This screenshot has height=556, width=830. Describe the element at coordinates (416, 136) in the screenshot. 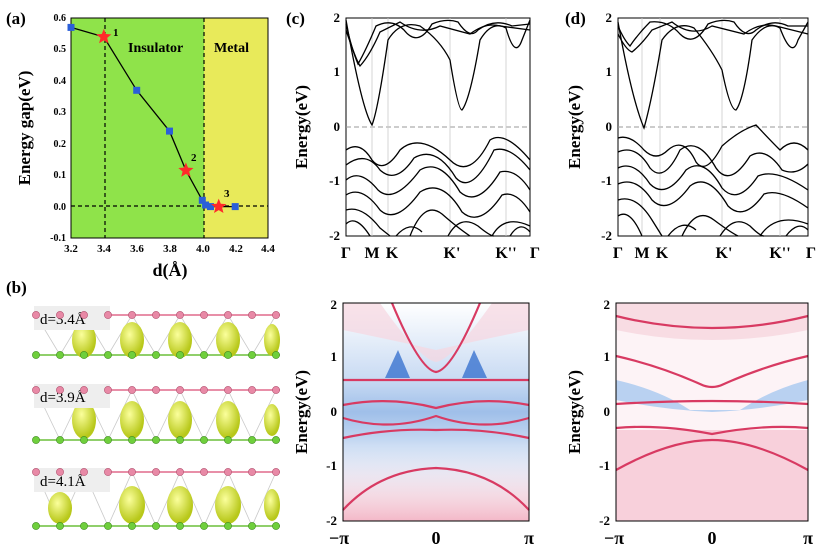

I see `bands-c: 2 1 0 -1 -2 Energy(eV) Γ M K K' K'' Γ` at that location.